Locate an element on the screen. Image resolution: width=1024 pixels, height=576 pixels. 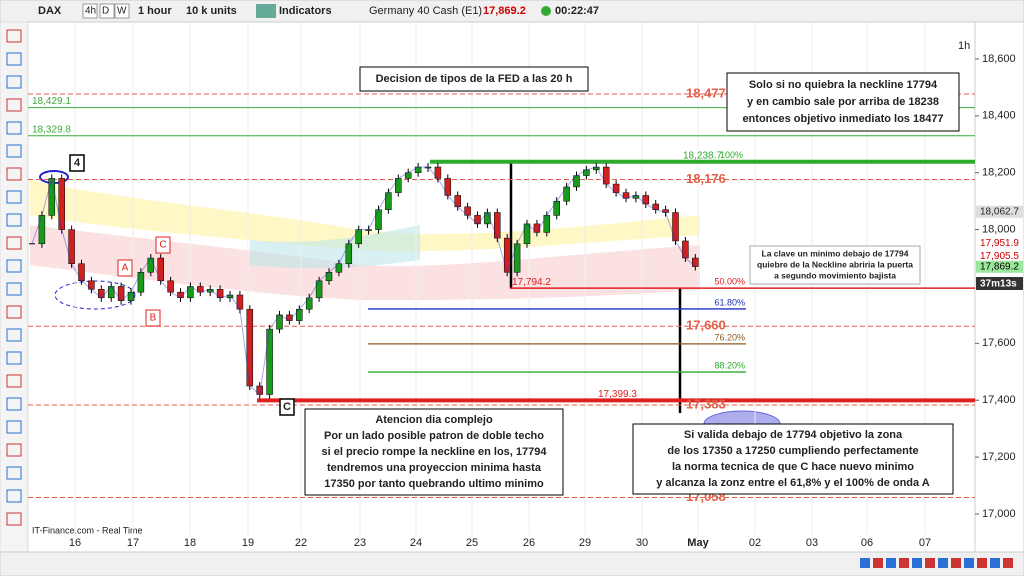
y-tick-label: 18,400 is located at coordinates (999, 116).